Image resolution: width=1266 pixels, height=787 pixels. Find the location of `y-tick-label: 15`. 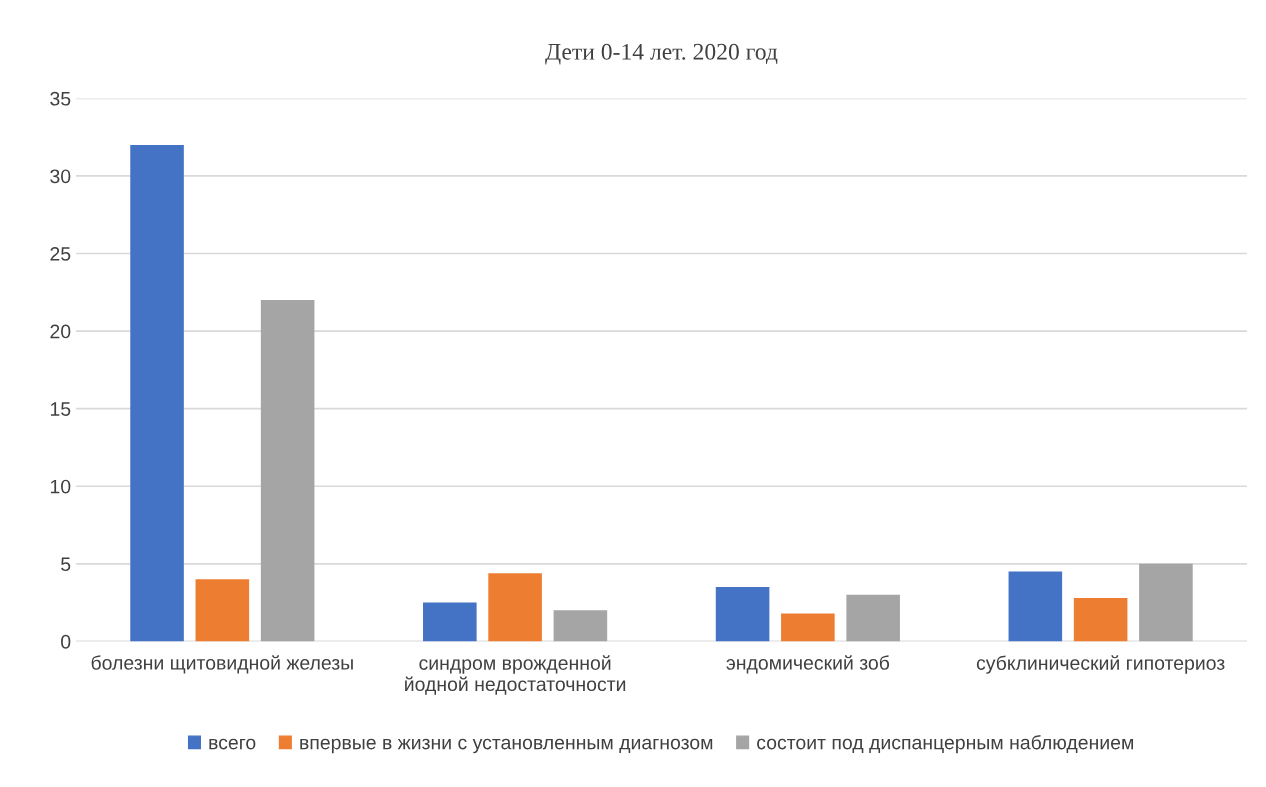

y-tick-label: 15 is located at coordinates (60, 409).